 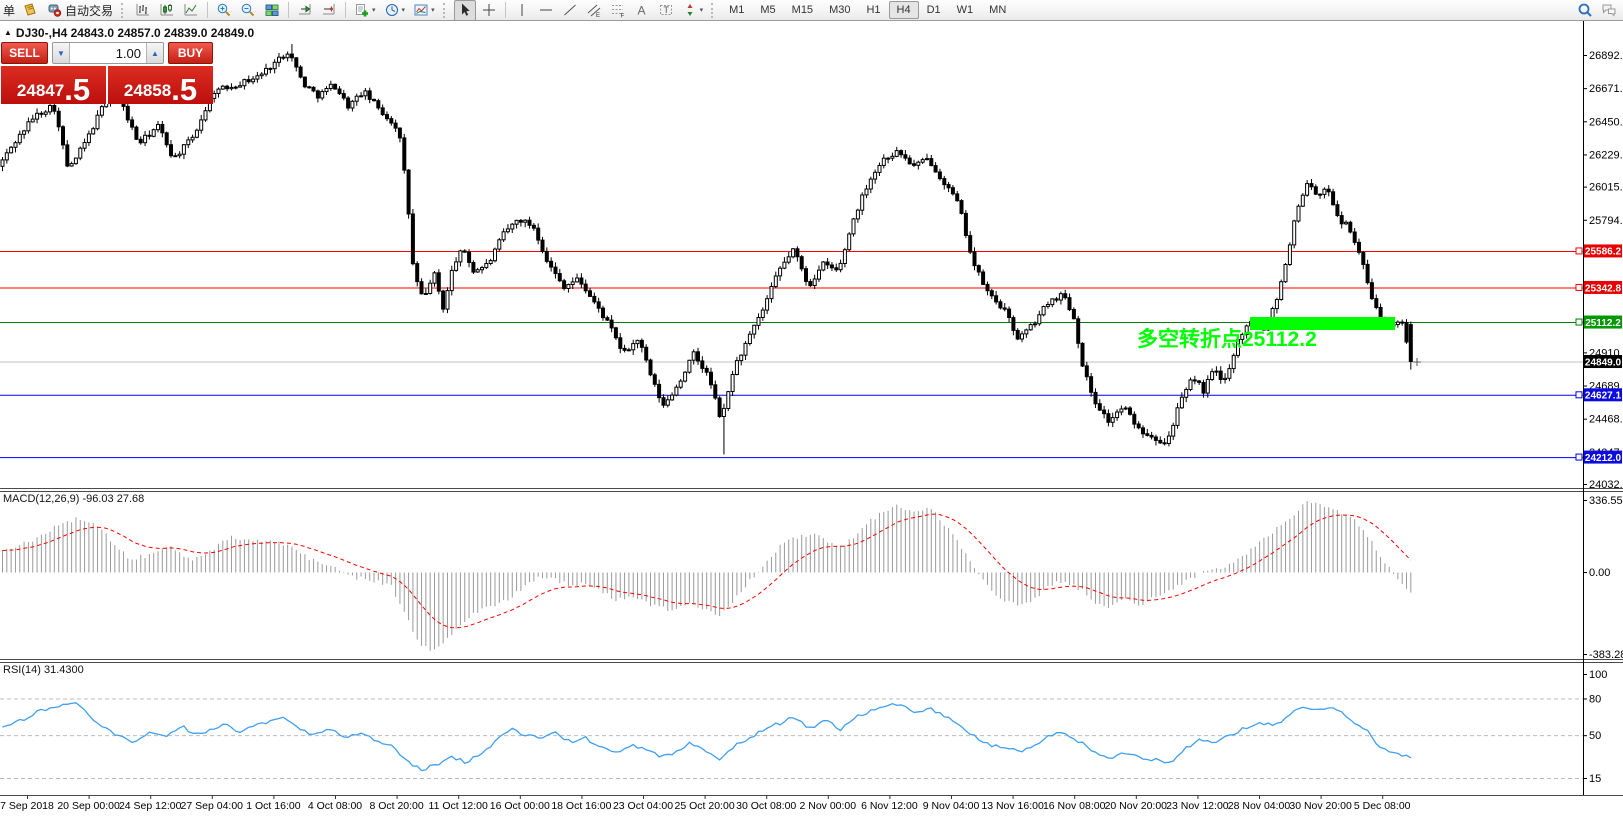 What do you see at coordinates (1606, 501) in the screenshot?
I see `macd-axis-label: 336.55` at bounding box center [1606, 501].